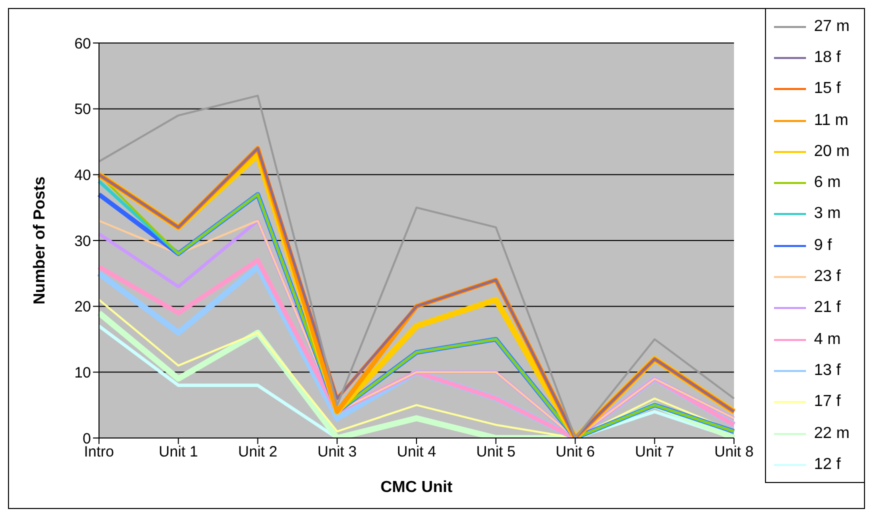 This screenshot has width=873, height=517. I want to click on x-tick-label: Unit 6, so click(575, 452).